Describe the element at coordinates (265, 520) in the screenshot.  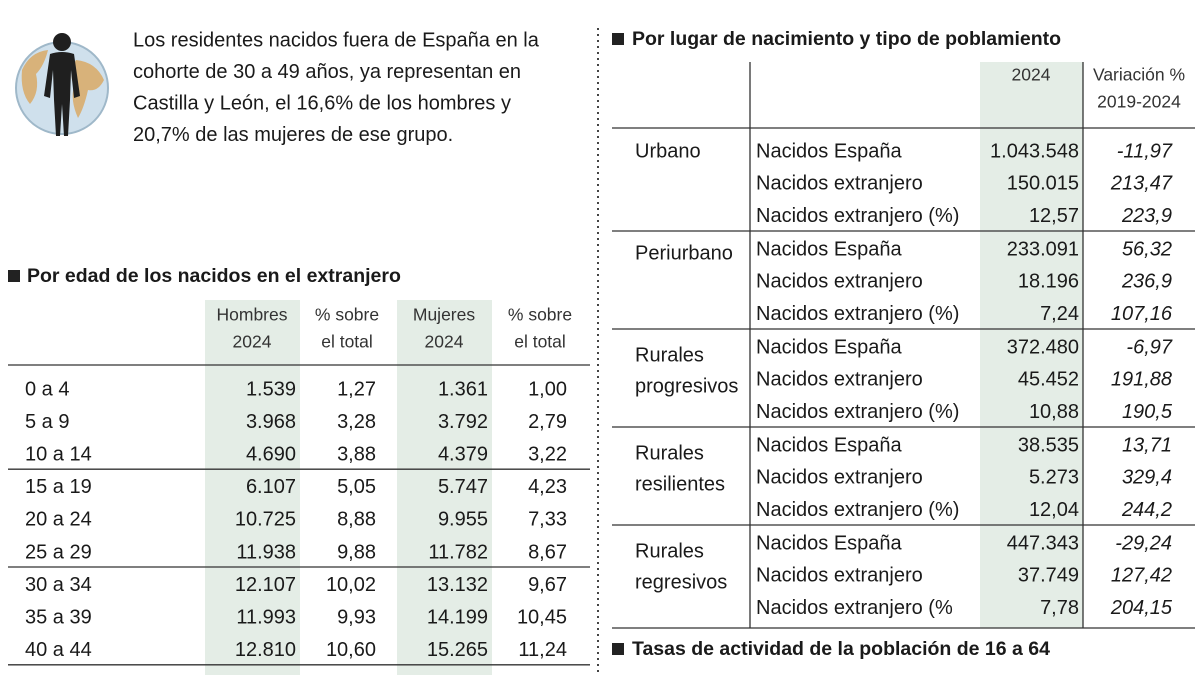
I see `cell: 10.725` at that location.